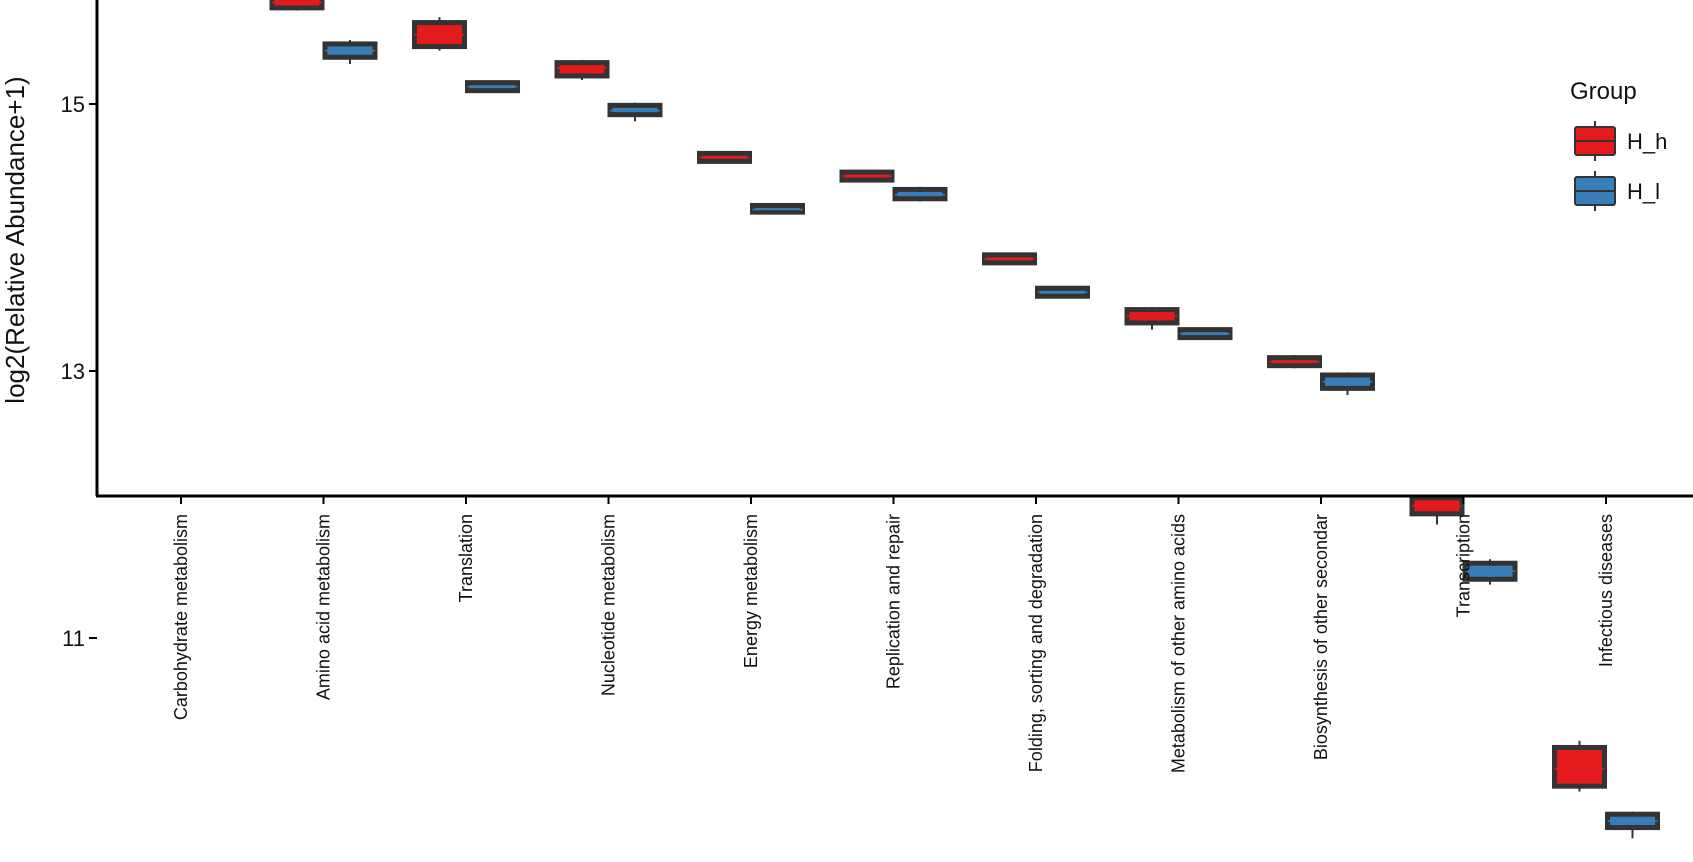  I want to click on x-tick-label: Transcription, so click(1464, 565).